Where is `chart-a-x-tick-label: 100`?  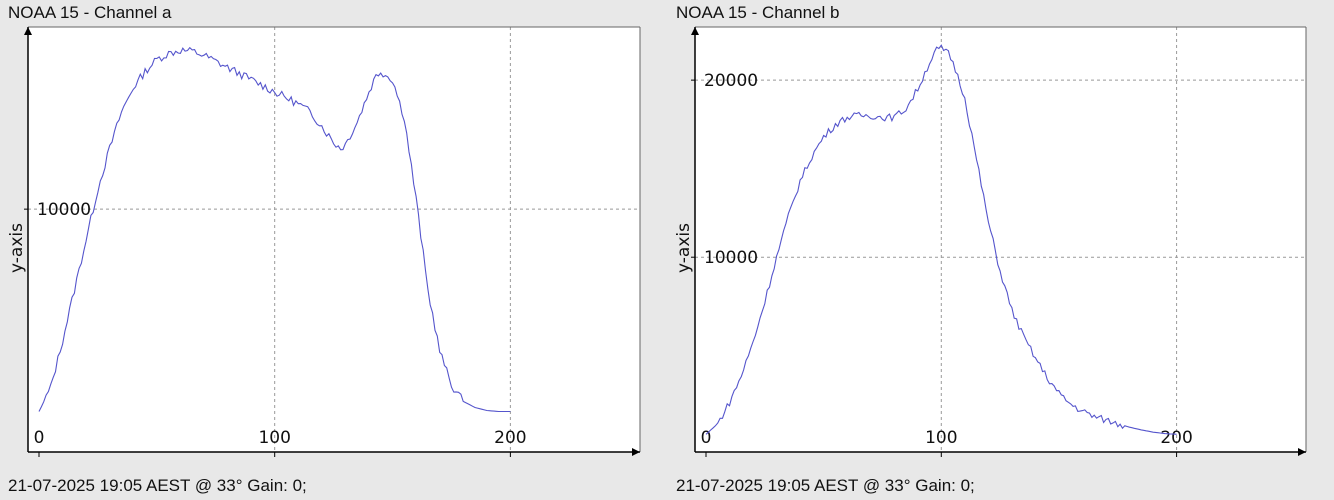 chart-a-x-tick-label: 100 is located at coordinates (274, 438).